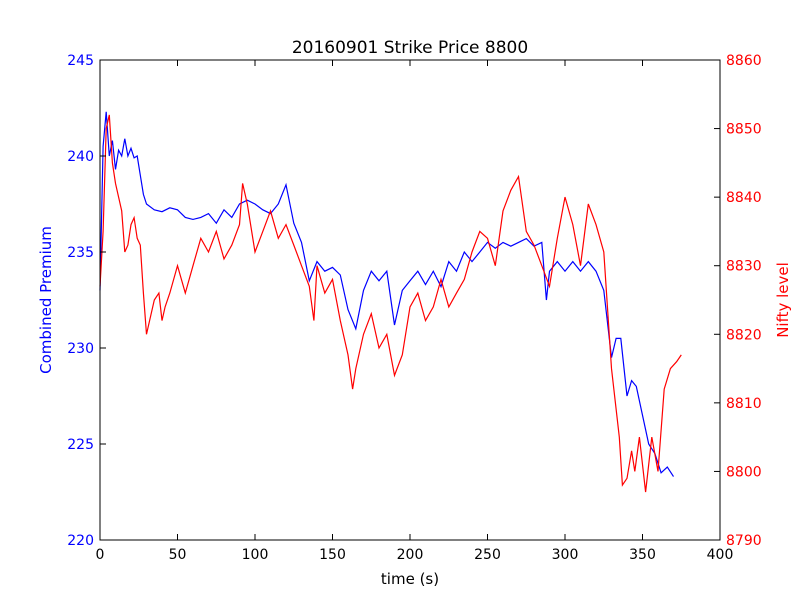  I want to click on right-tick-label: 8810, so click(744, 404).